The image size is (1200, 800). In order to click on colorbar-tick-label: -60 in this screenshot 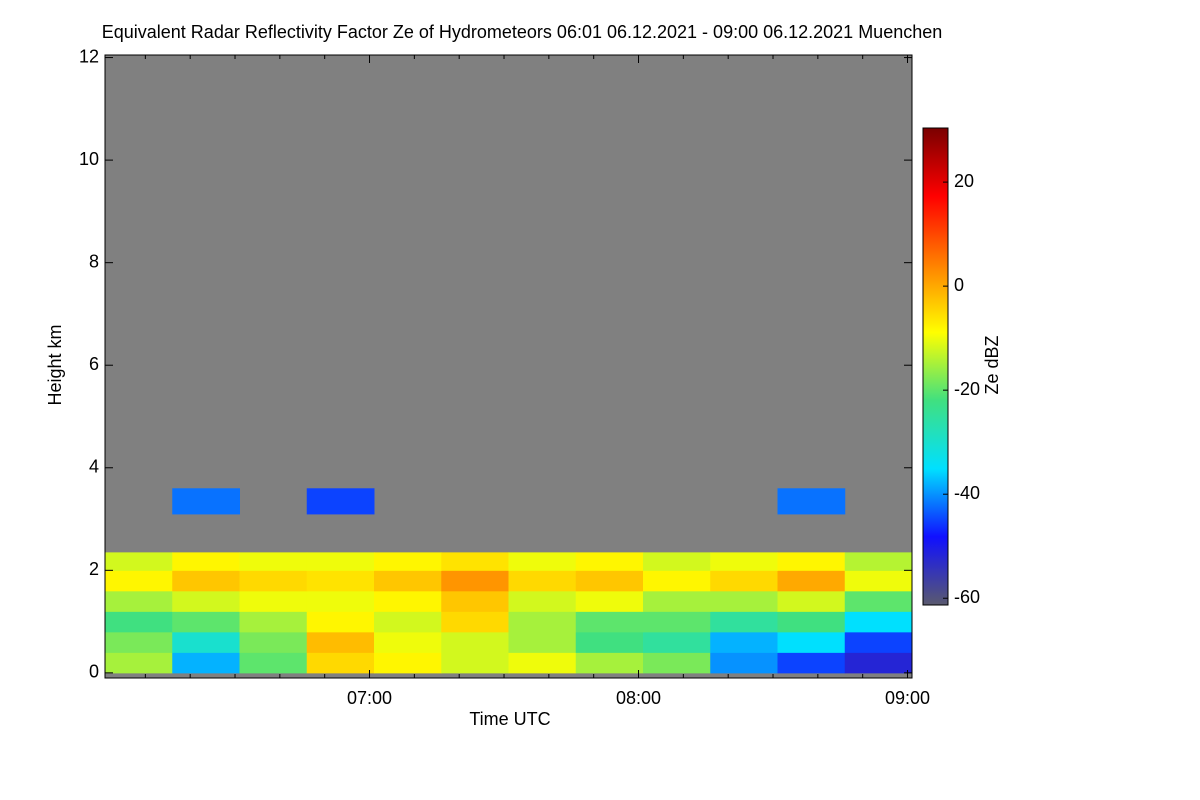, I will do `click(967, 597)`.